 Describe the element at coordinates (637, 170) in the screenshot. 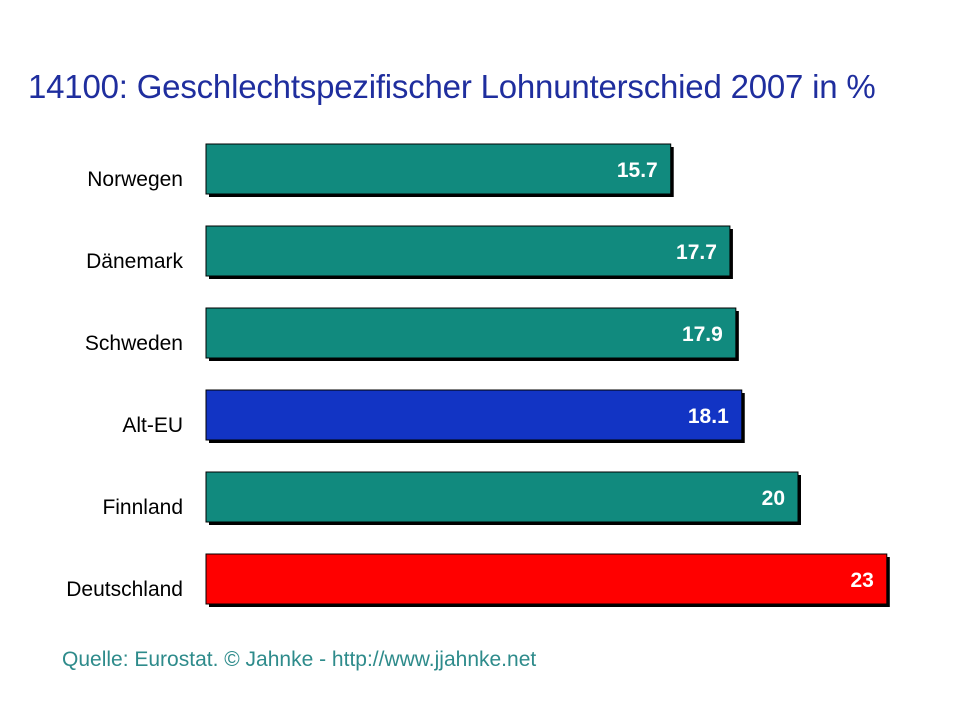

I see `value-label-0: 15.7` at that location.